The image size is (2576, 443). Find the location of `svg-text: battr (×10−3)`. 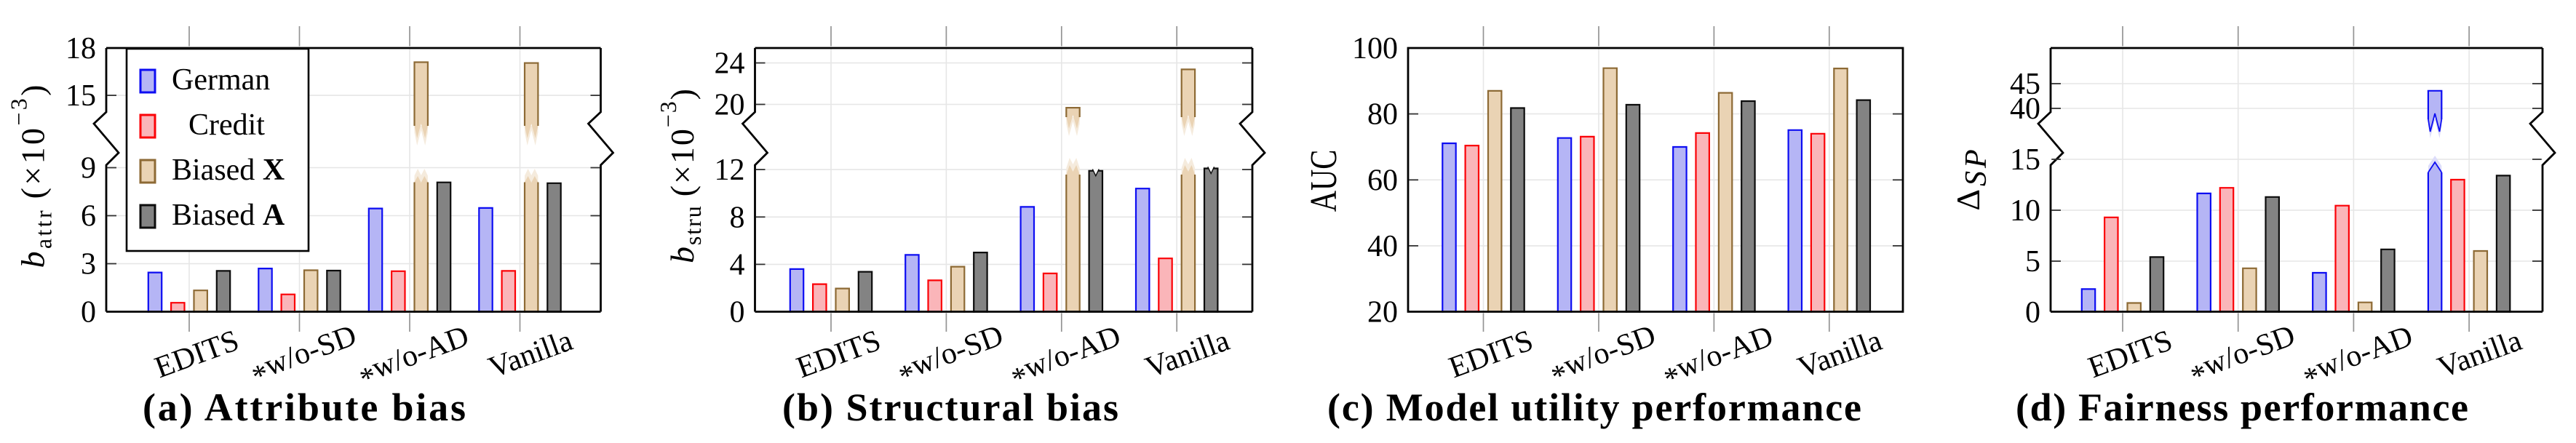

svg-text: battr (×10−3) is located at coordinates (31, 176).